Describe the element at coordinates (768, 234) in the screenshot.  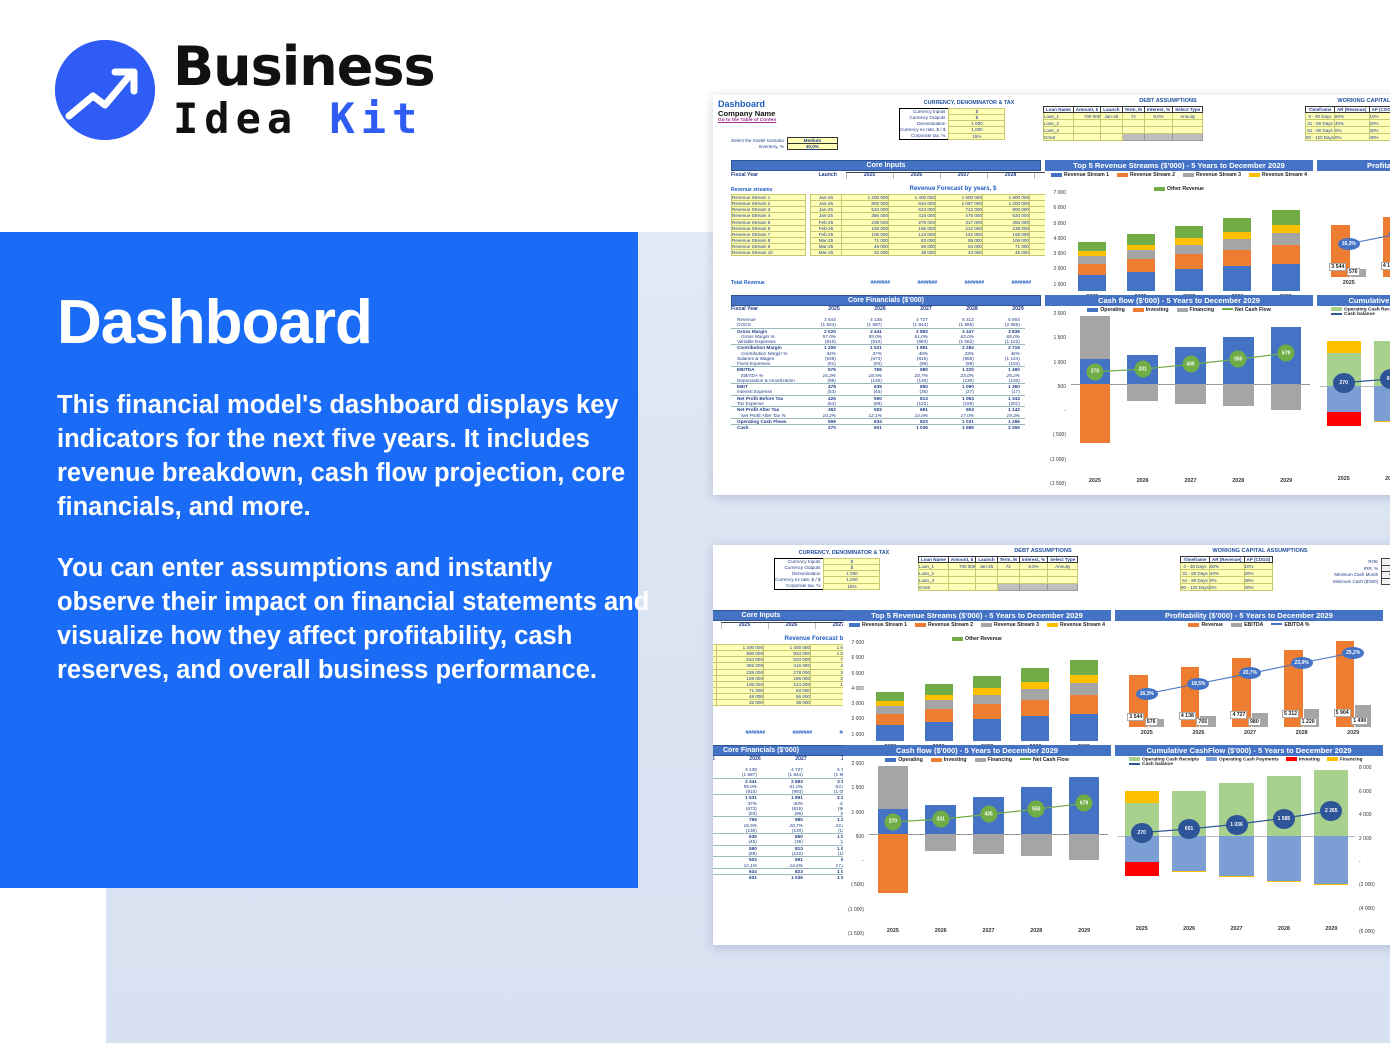
I see `cell-stream-name: Revenue Stream 7` at that location.